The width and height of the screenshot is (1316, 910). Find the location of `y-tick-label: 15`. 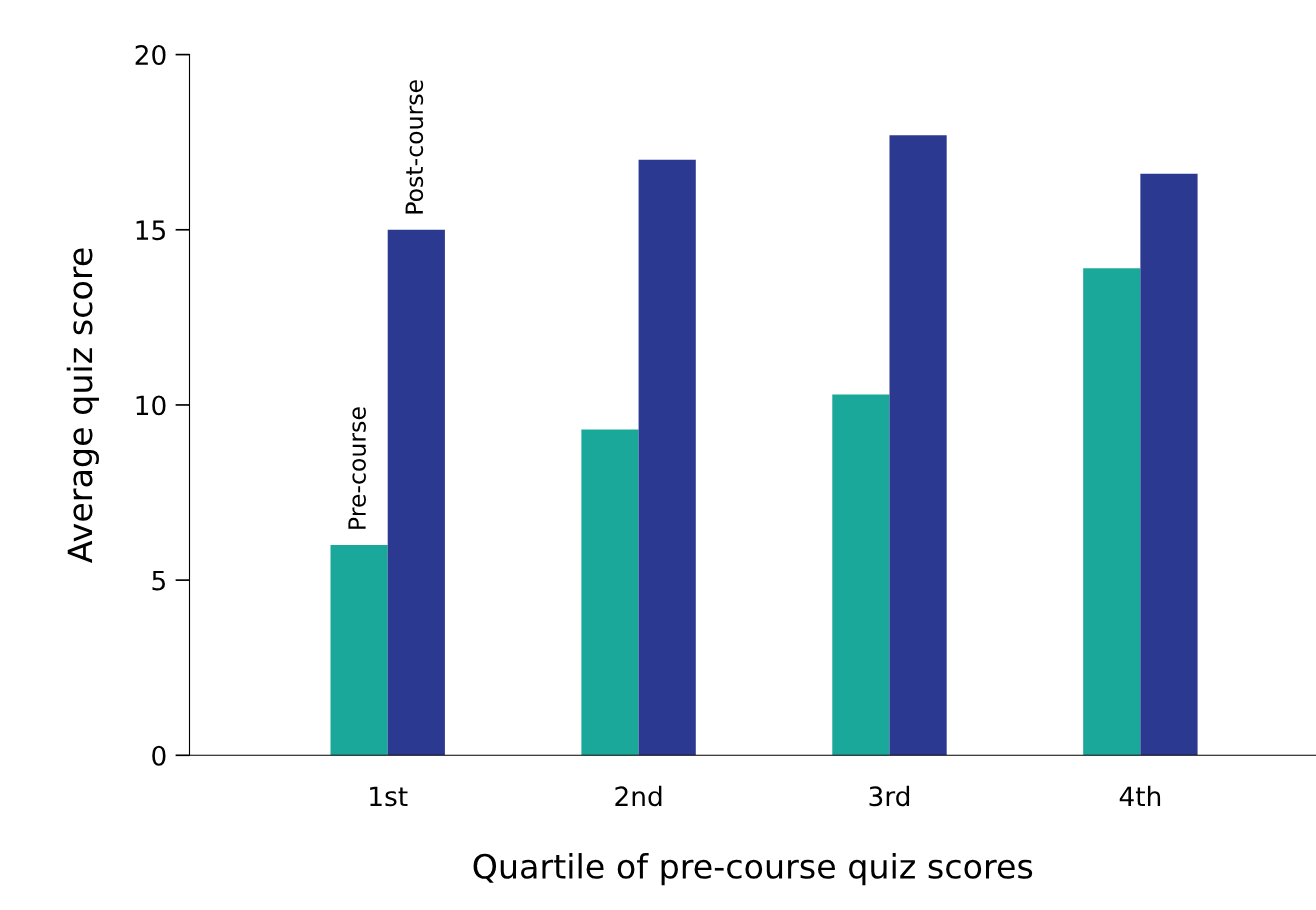

y-tick-label: 15 is located at coordinates (150, 230).